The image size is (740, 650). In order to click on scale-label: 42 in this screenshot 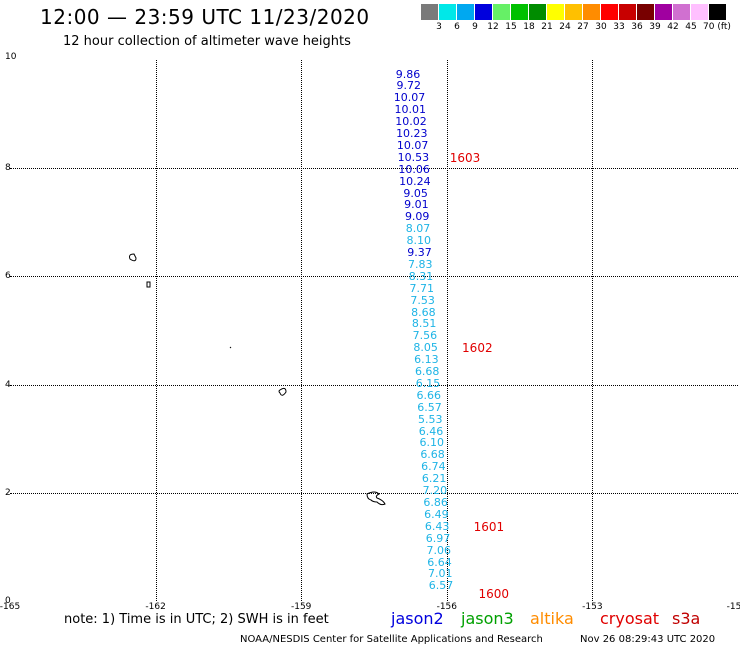, I will do `click(673, 27)`.